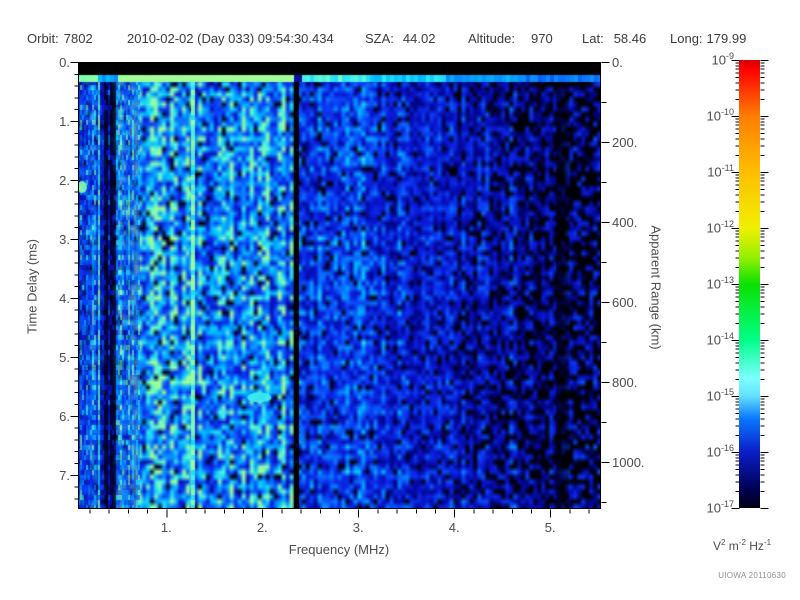 The width and height of the screenshot is (800, 600). I want to click on colorbar-tick-label: 10-16, so click(720, 451).